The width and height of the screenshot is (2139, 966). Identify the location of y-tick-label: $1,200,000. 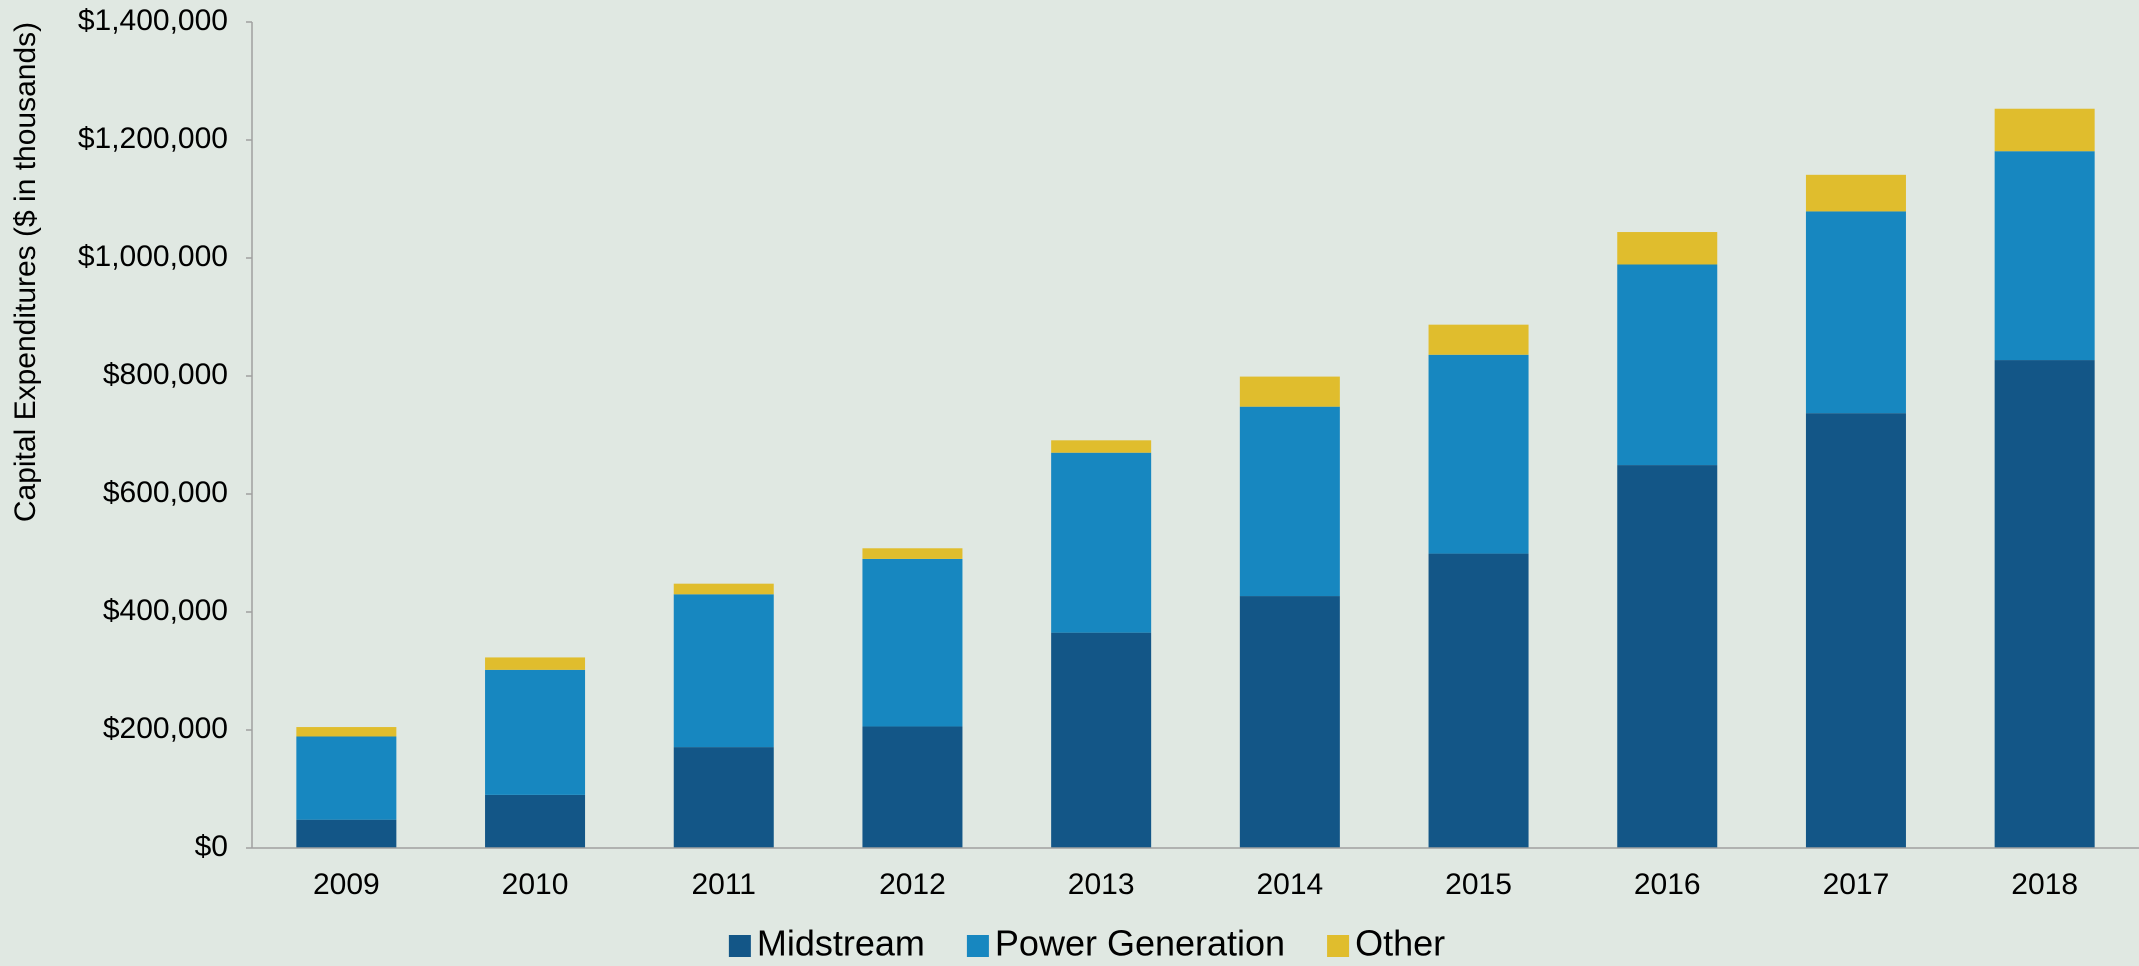
(153, 138).